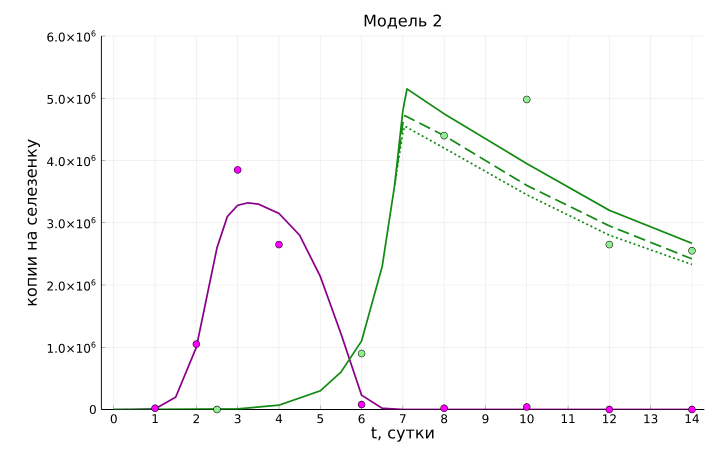 This screenshot has width=707, height=459. I want to click on x-tick-label: 1, so click(155, 419).